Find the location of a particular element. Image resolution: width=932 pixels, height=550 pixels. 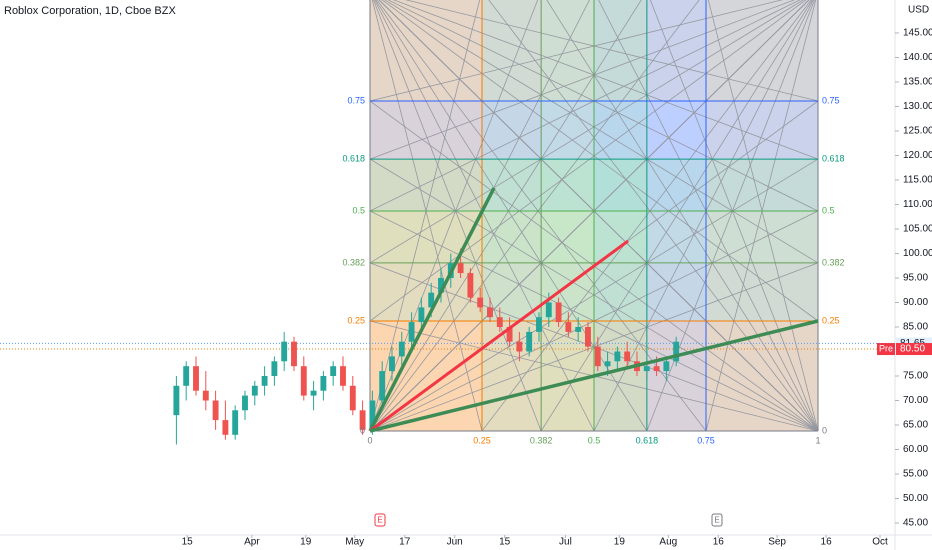

y-tick-label: 135.00 is located at coordinates (917, 82).